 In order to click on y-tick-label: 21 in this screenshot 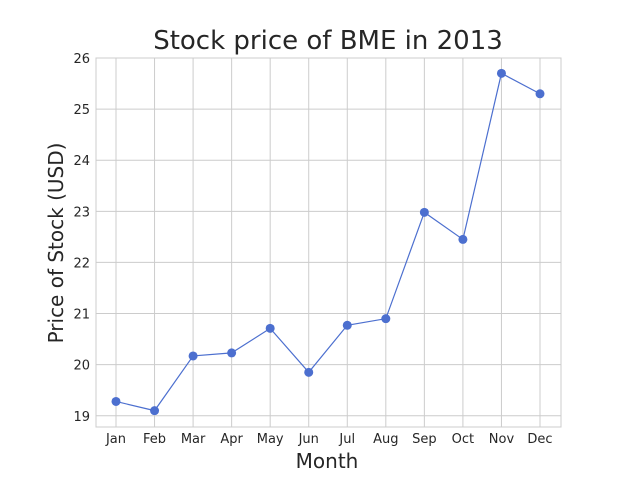, I will do `click(81, 315)`.